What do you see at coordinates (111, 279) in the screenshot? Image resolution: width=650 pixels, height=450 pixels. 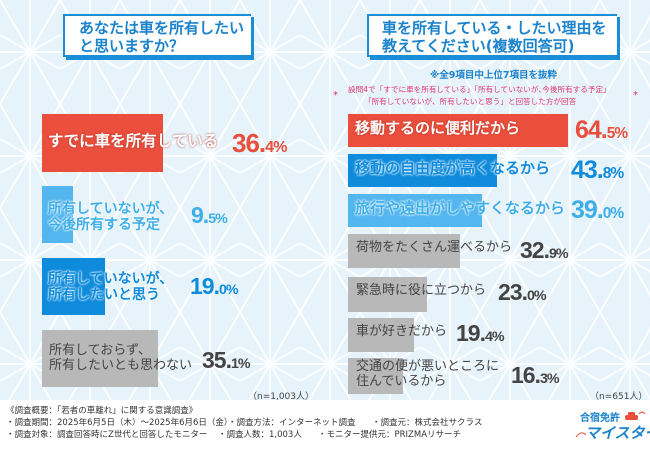 I see `left-bar-label-3-line1: 所有していないが、` at bounding box center [111, 279].